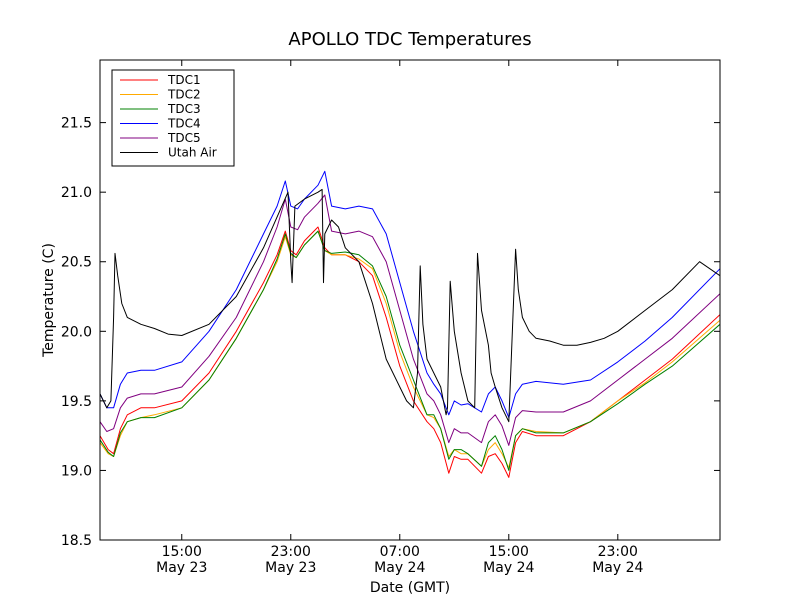  Describe the element at coordinates (184, 95) in the screenshot. I see `legend-label-tdc2: TDC2` at that location.